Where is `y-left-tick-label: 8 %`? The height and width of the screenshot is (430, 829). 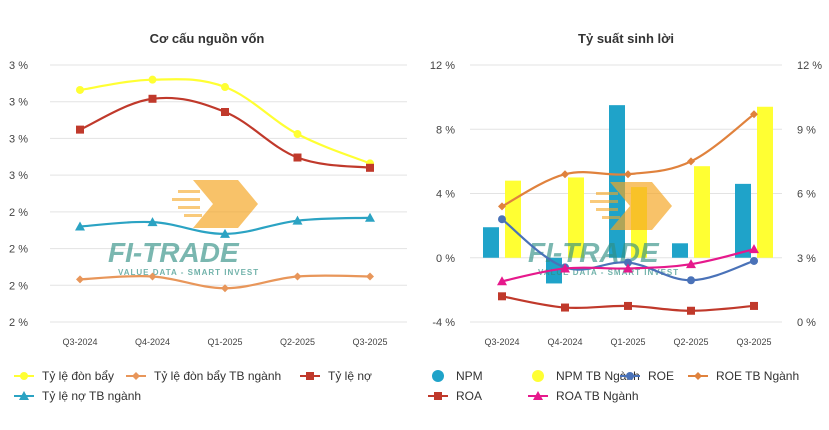 y-left-tick-label: 8 % is located at coordinates (445, 130).